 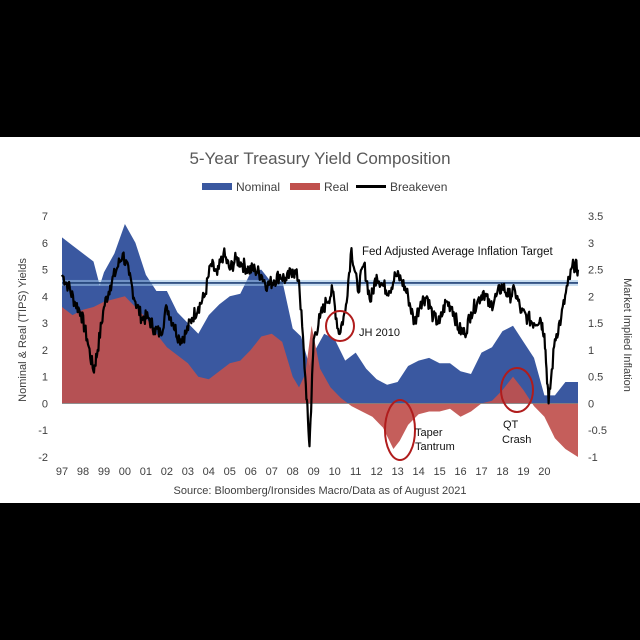 What do you see at coordinates (355, 472) in the screenshot?
I see `x-tick-label: 11` at bounding box center [355, 472].